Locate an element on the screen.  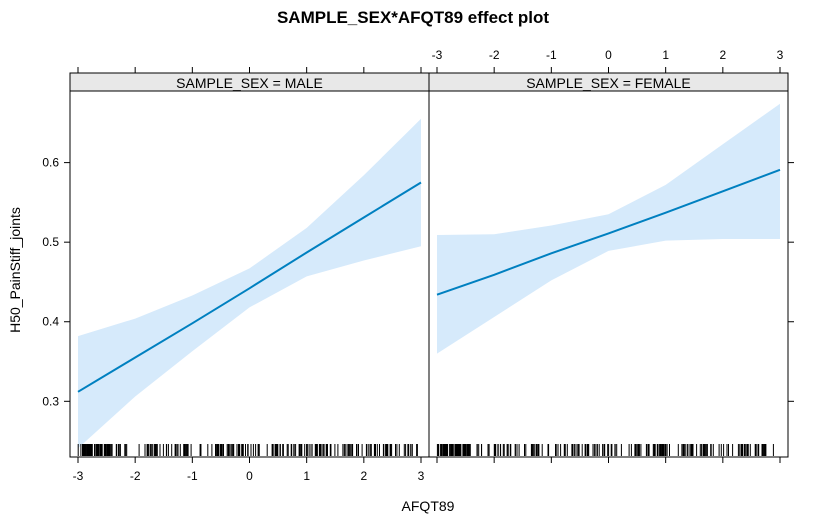
x-tick-label-bottom: -2 is located at coordinates (135, 476).